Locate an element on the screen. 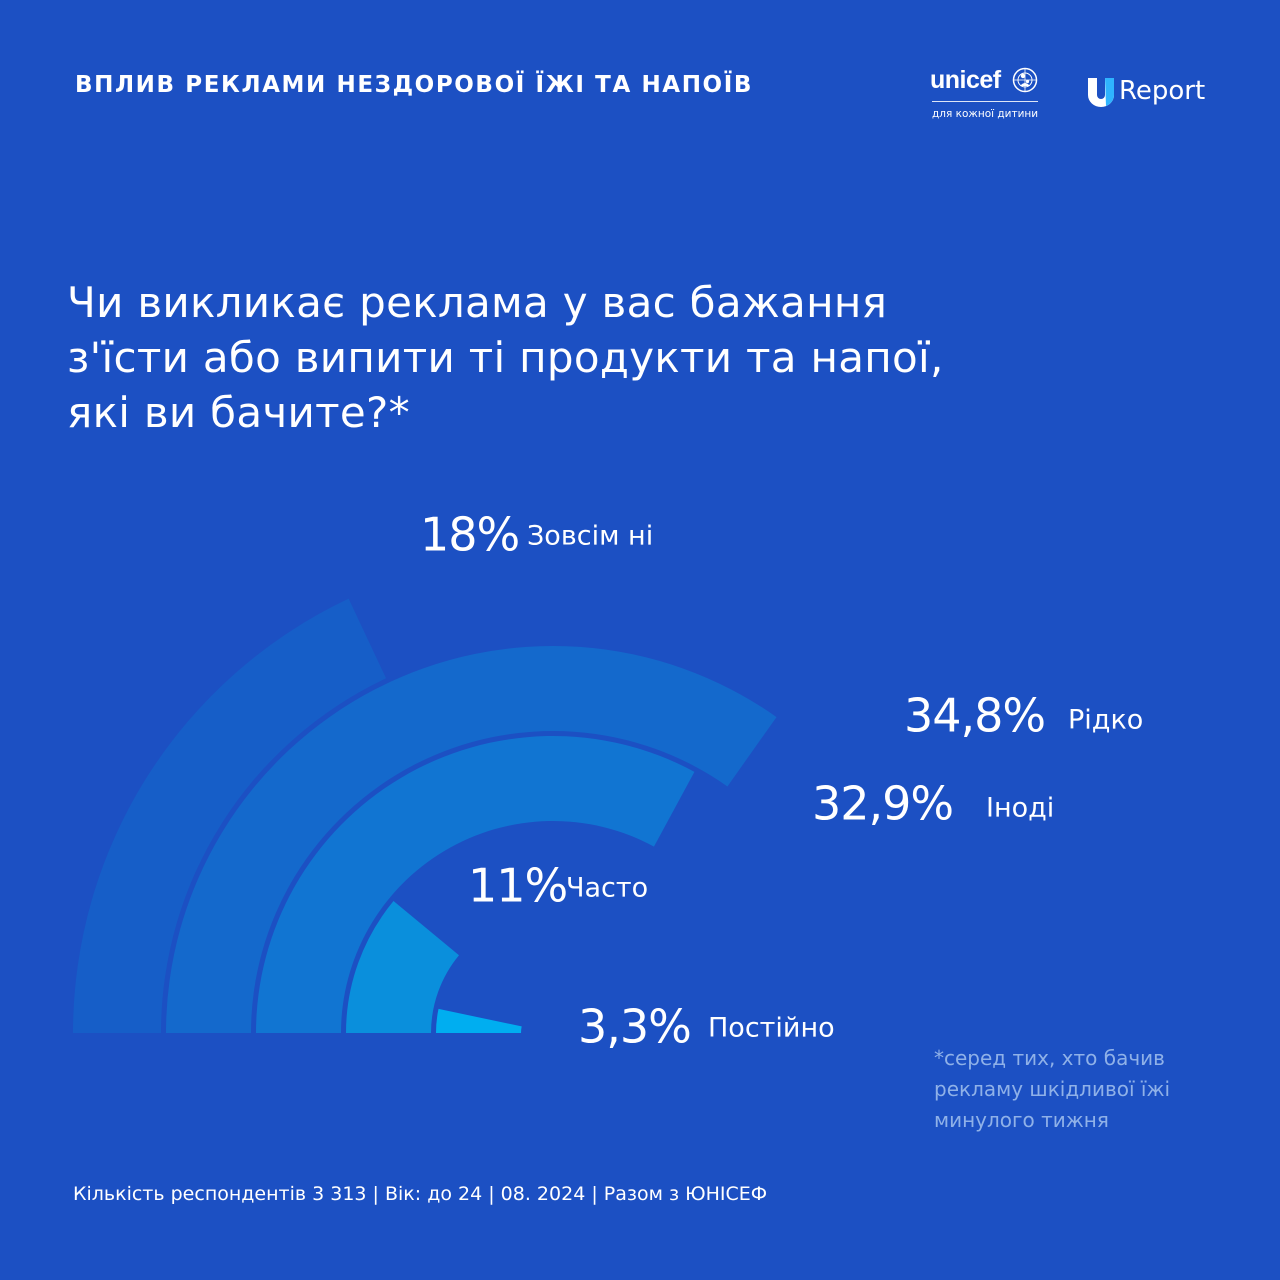 Image resolution: width=1280 pixels, height=1280 pixels. data-label-category: Іноді is located at coordinates (1020, 808).